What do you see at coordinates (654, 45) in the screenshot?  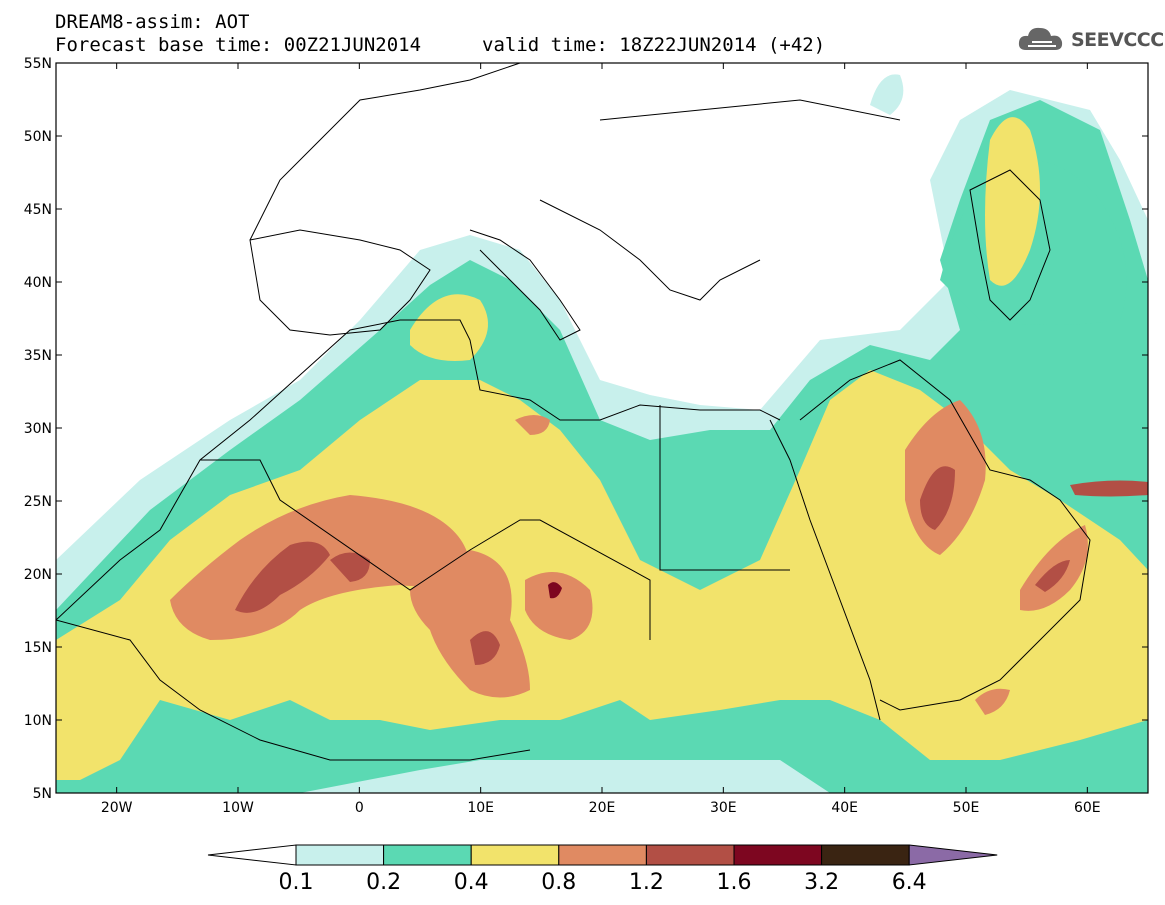 I see `title-valid-time: valid time: 18Z22JUN2014 (+42)` at bounding box center [654, 45].